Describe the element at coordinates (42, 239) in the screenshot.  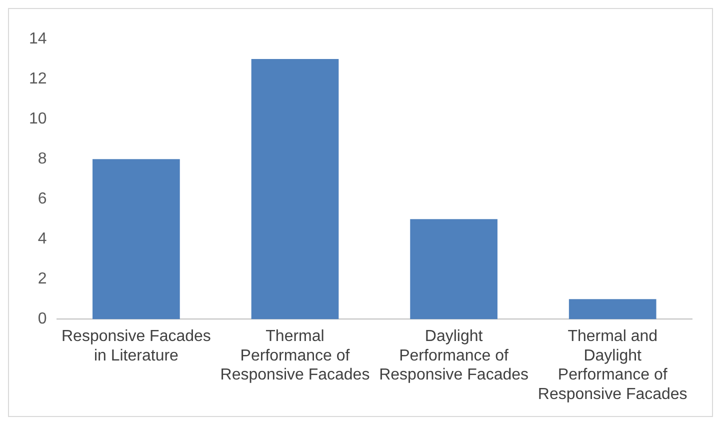
I see `y-tick-label: 4` at that location.